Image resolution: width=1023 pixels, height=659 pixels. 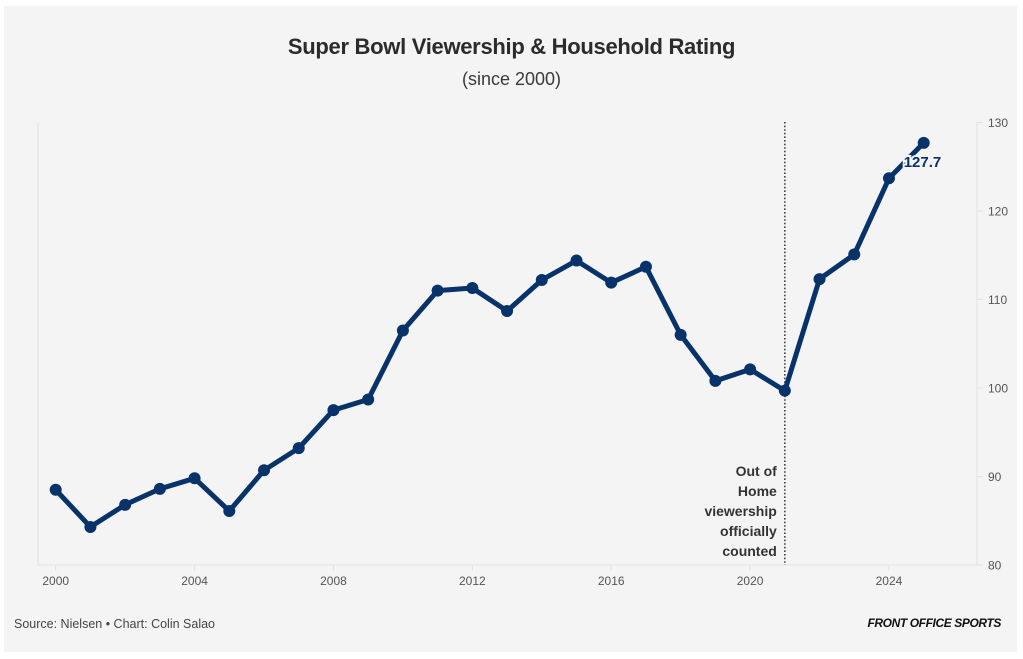 I want to click on x-axis-ticks: 2000 2004 2008 2012 2016 2020 2024, so click(x=472, y=576).